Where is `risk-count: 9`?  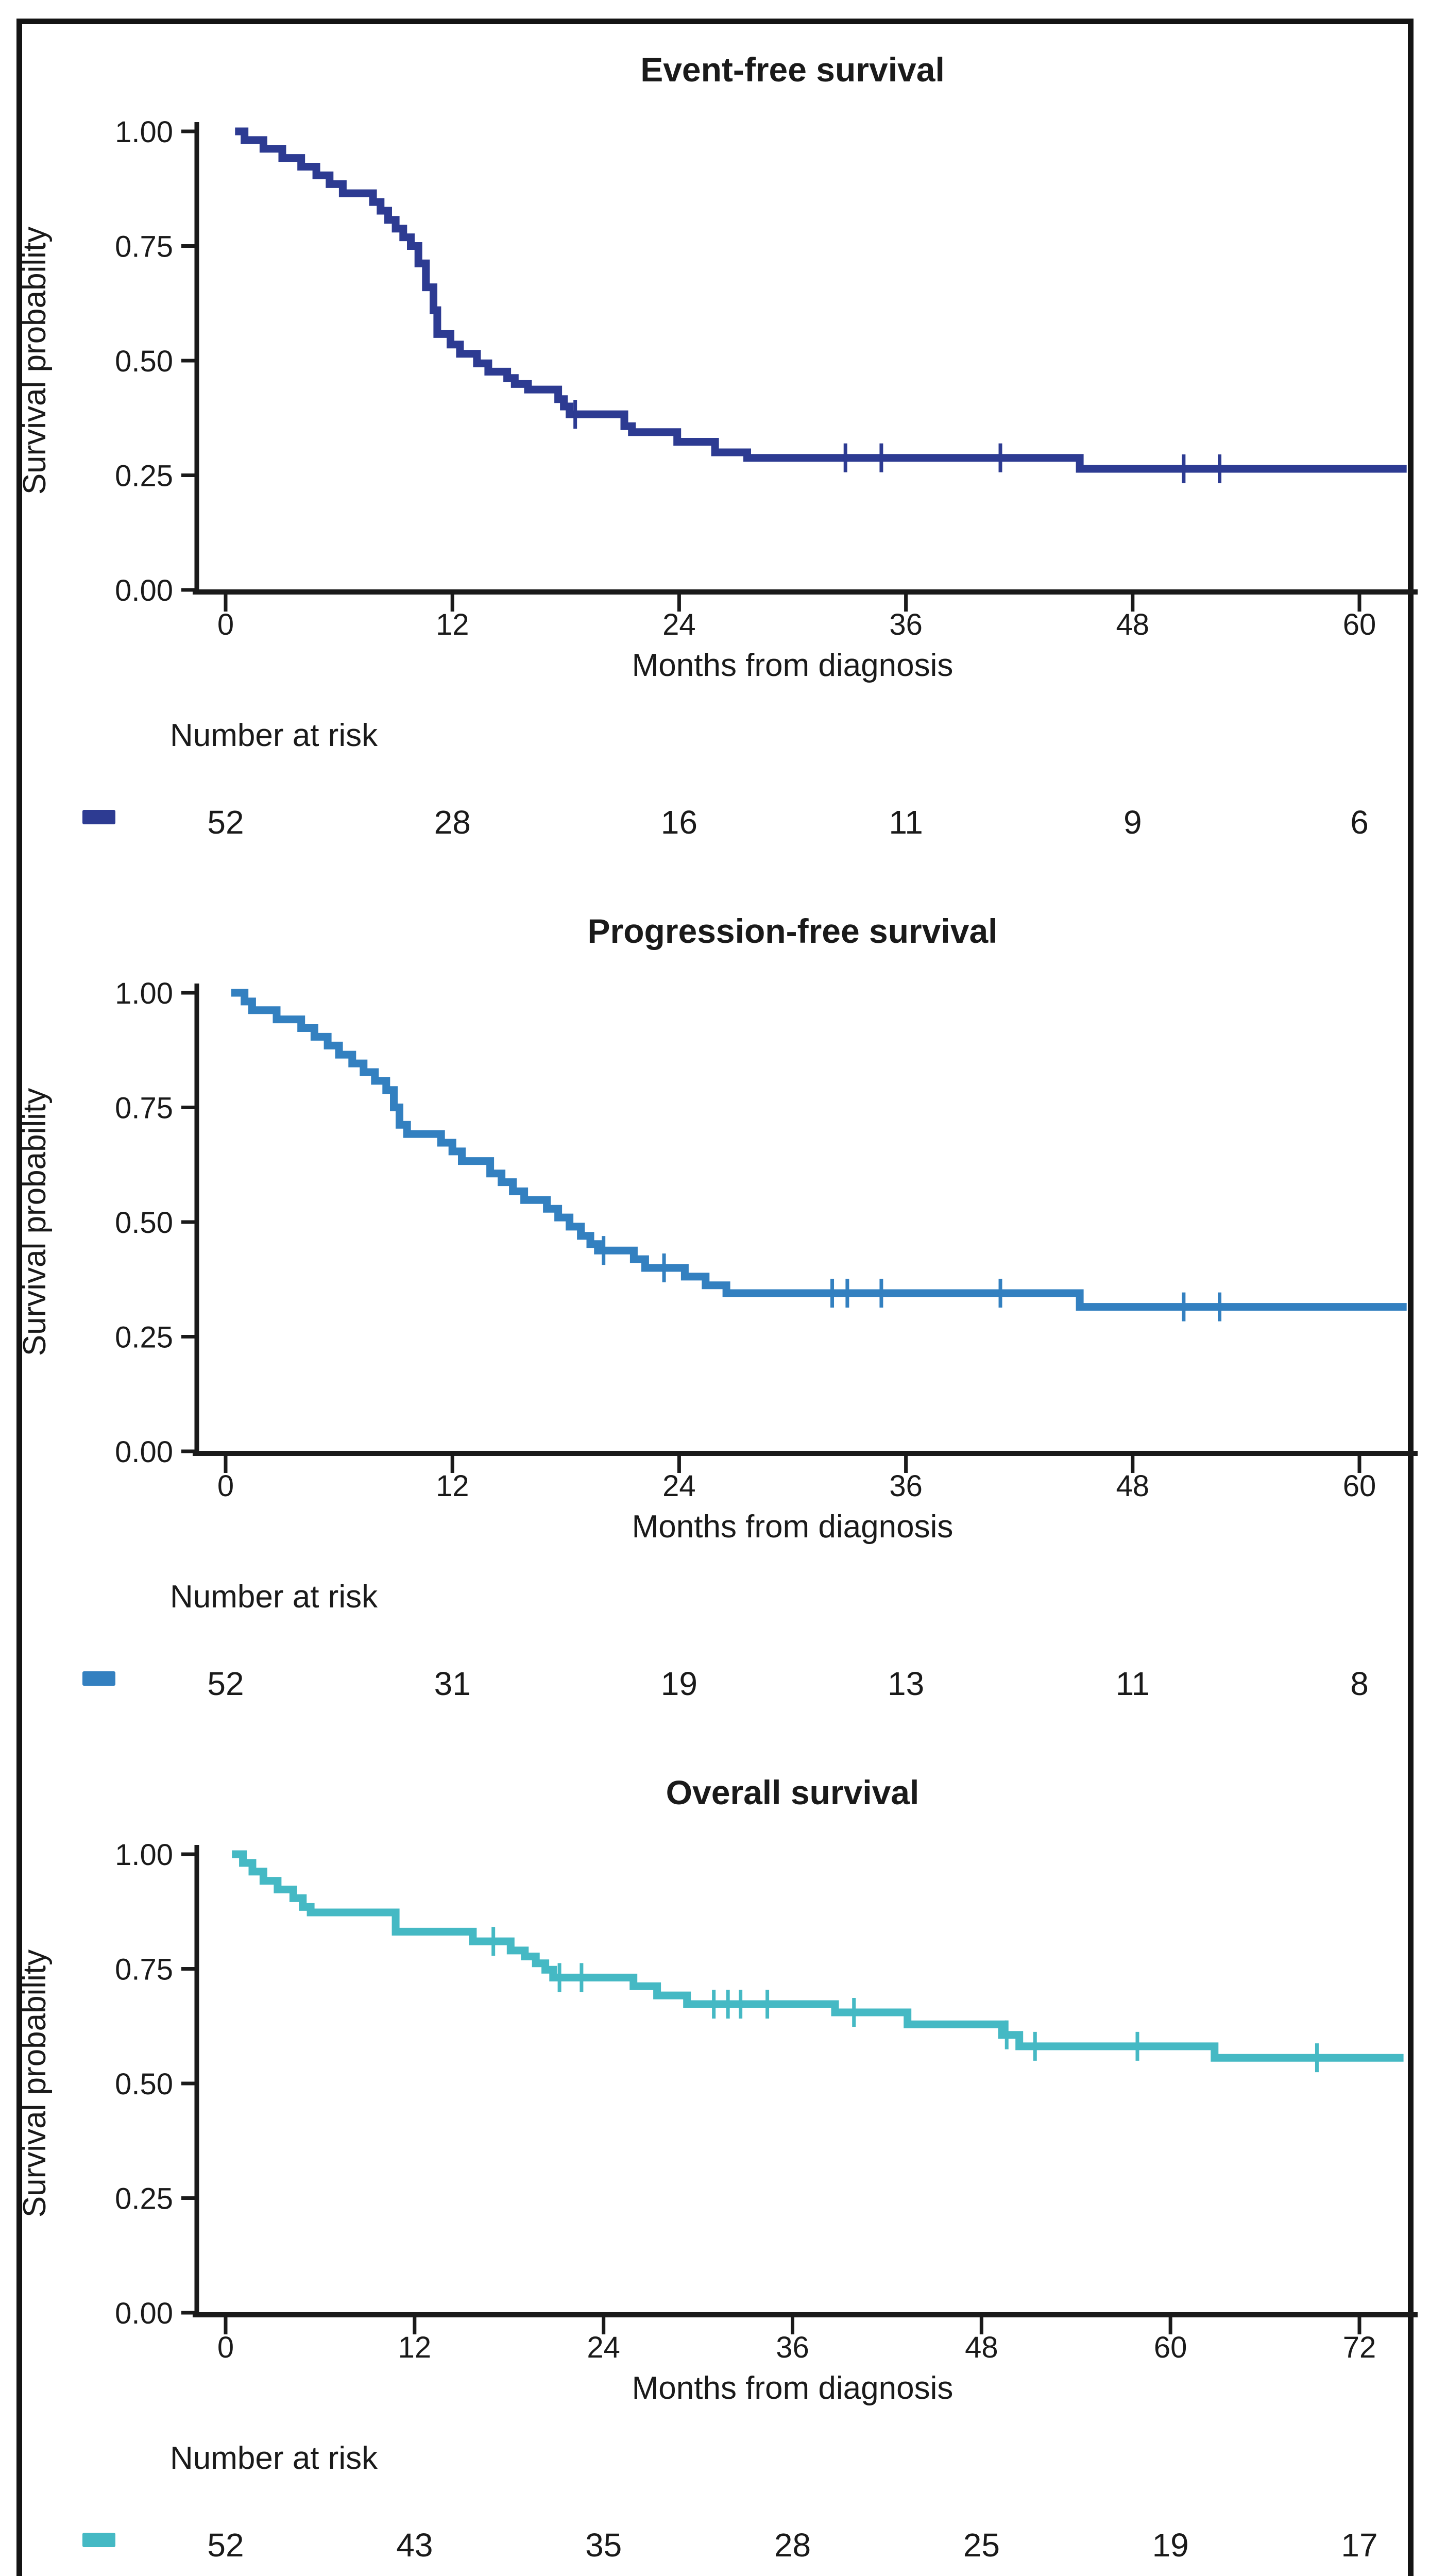
risk-count: 9 is located at coordinates (1132, 823).